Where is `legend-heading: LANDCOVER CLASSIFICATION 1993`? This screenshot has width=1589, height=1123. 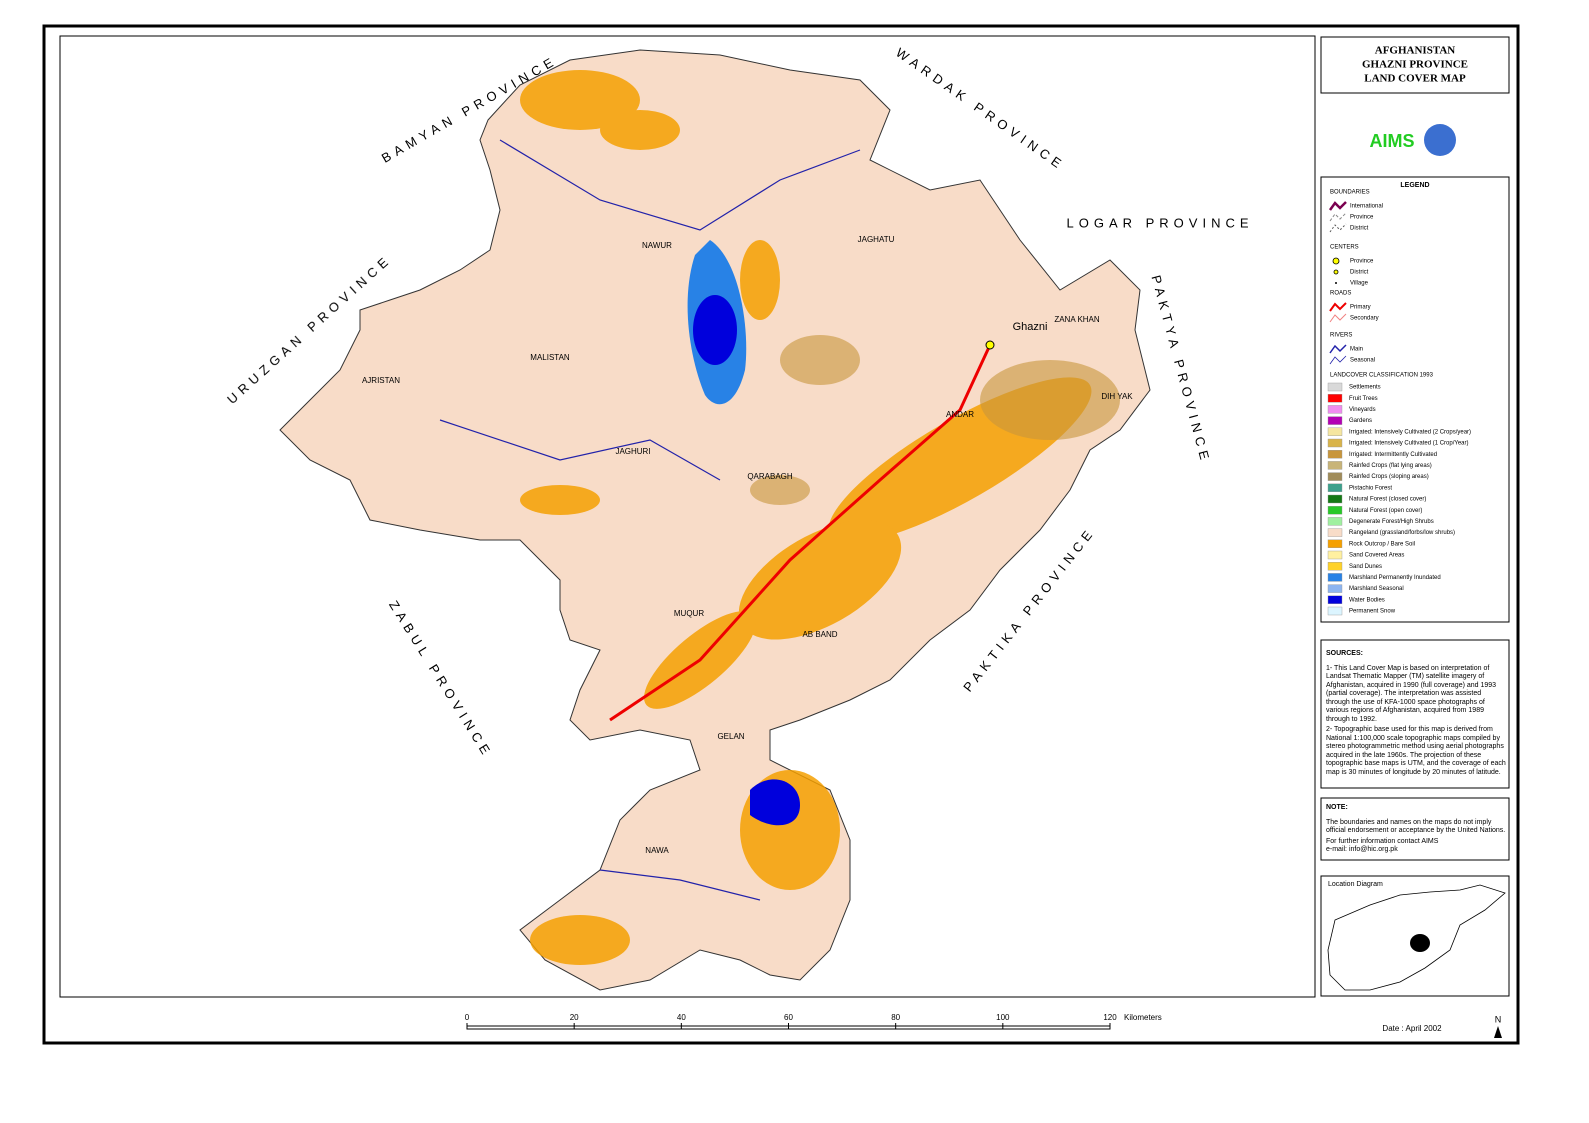
legend-heading: LANDCOVER CLASSIFICATION 1993 is located at coordinates (1382, 376).